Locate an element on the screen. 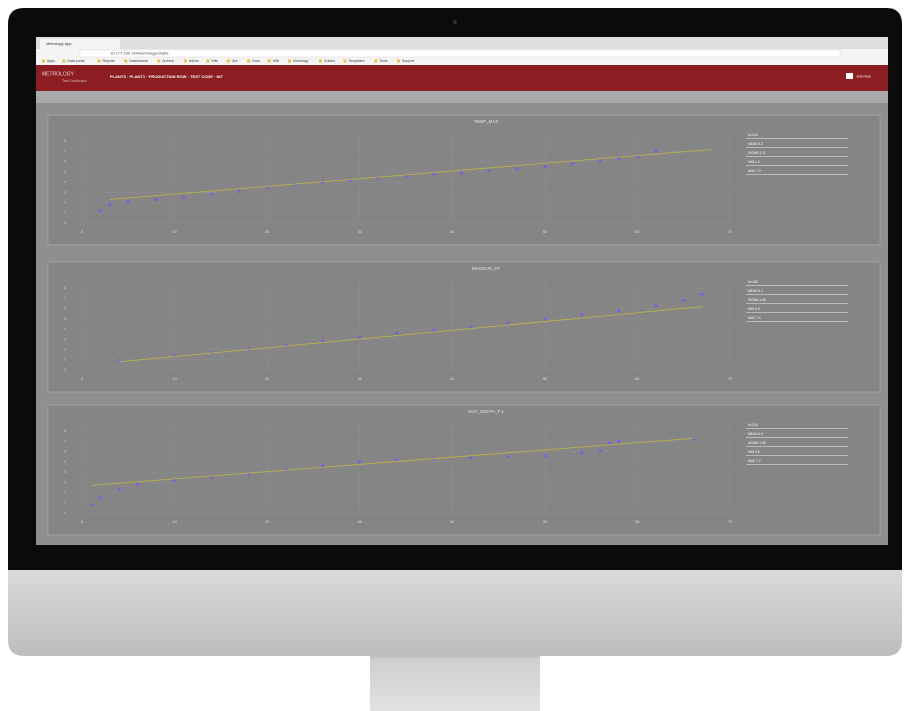 The image size is (910, 711). legend-entry: MIN 1.2 is located at coordinates (754, 162).